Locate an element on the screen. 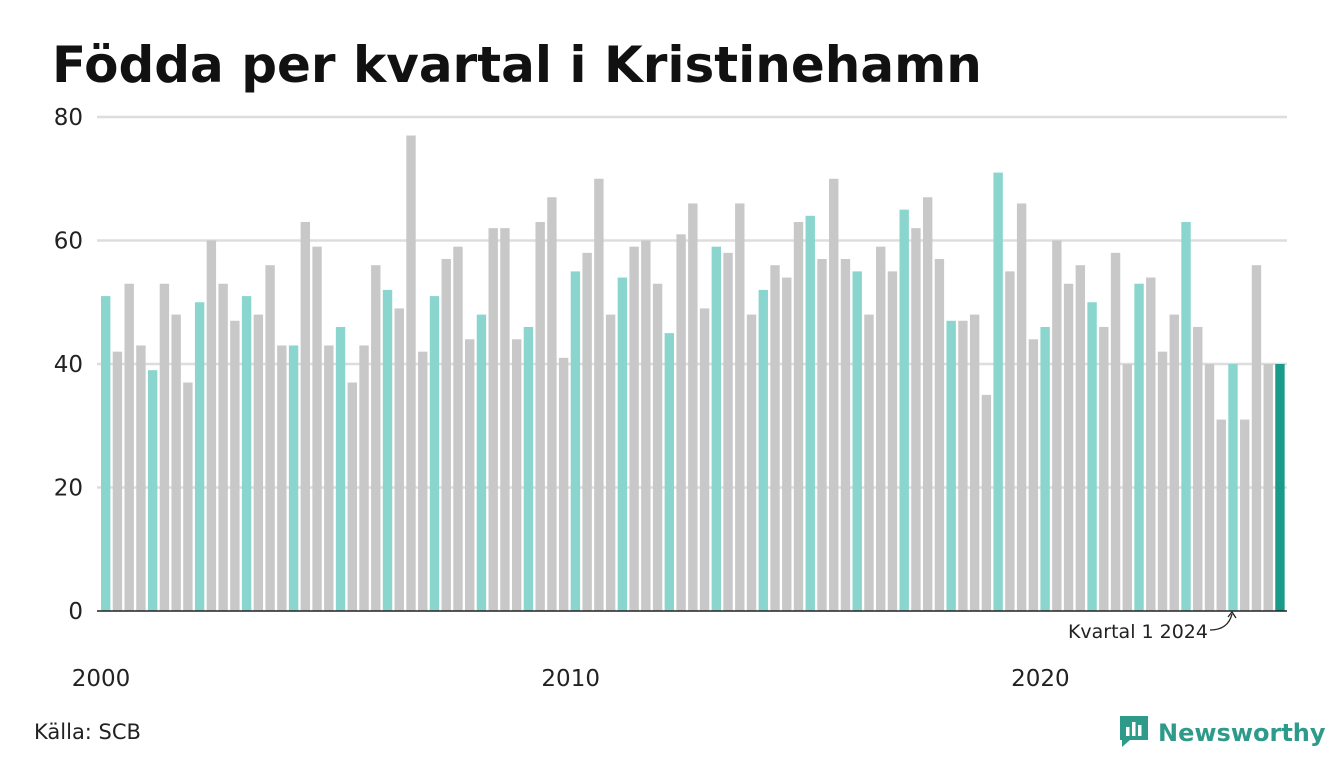 This screenshot has height=780, width=1340. y-tick-label: 20 is located at coordinates (68, 489).